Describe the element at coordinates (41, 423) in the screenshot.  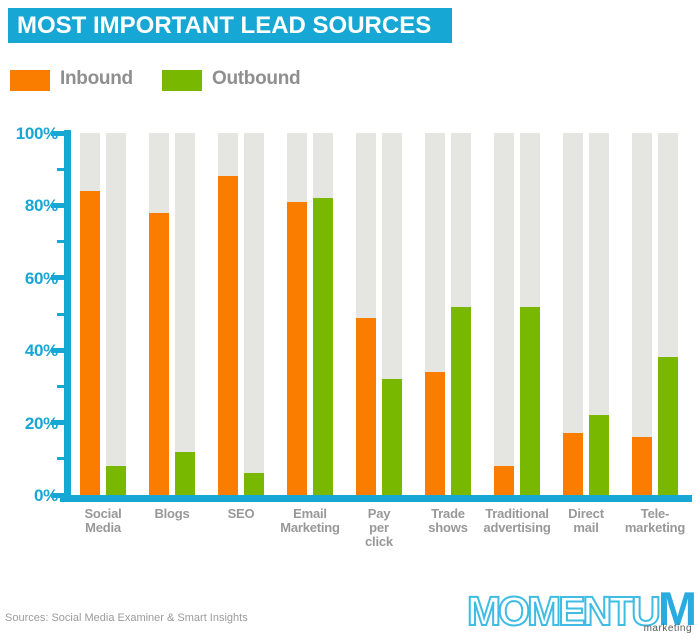
I see `y-tick-label: 20%` at that location.